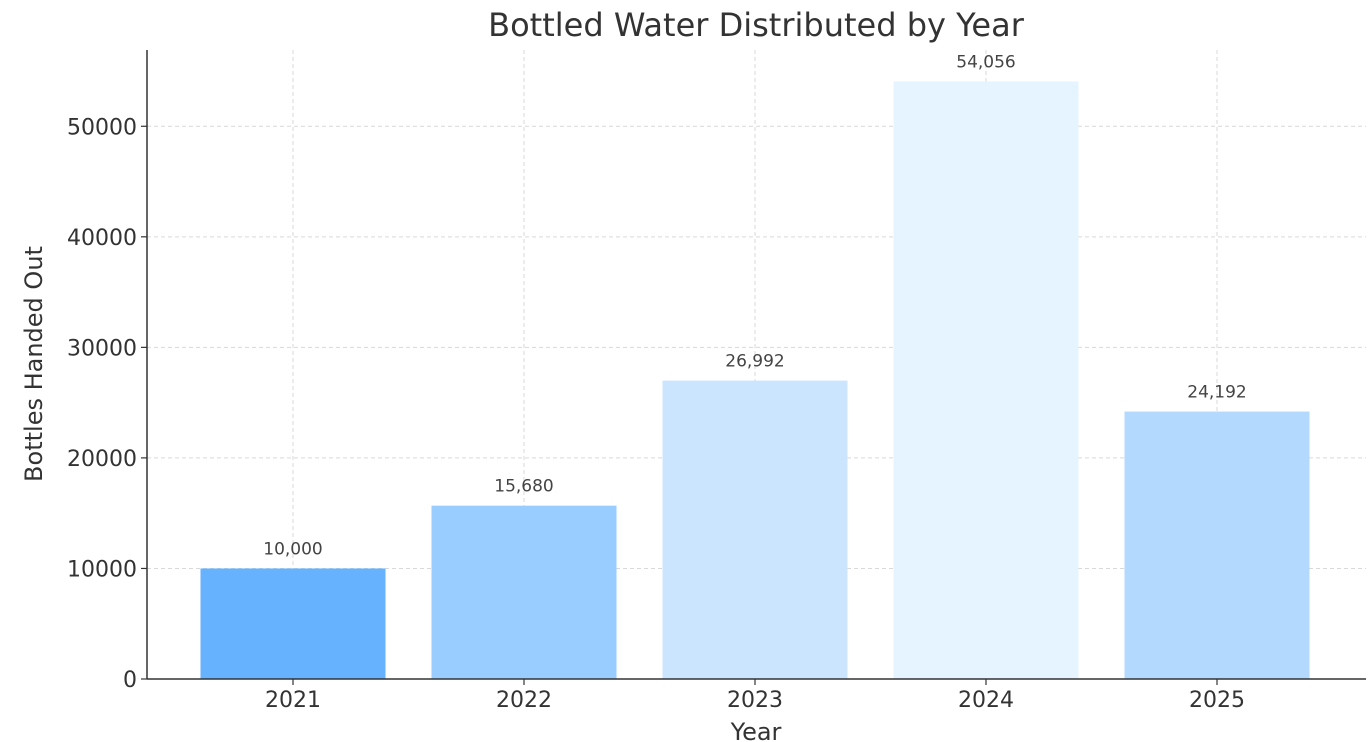 The image size is (1372, 742). Describe the element at coordinates (102, 127) in the screenshot. I see `y-tick-label: 50000` at that location.